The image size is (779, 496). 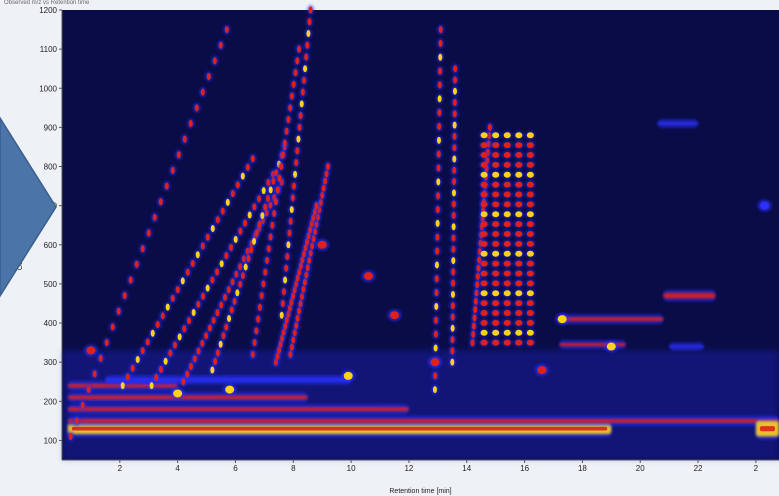 I want to click on heatmap-spot, so click(x=611, y=346).